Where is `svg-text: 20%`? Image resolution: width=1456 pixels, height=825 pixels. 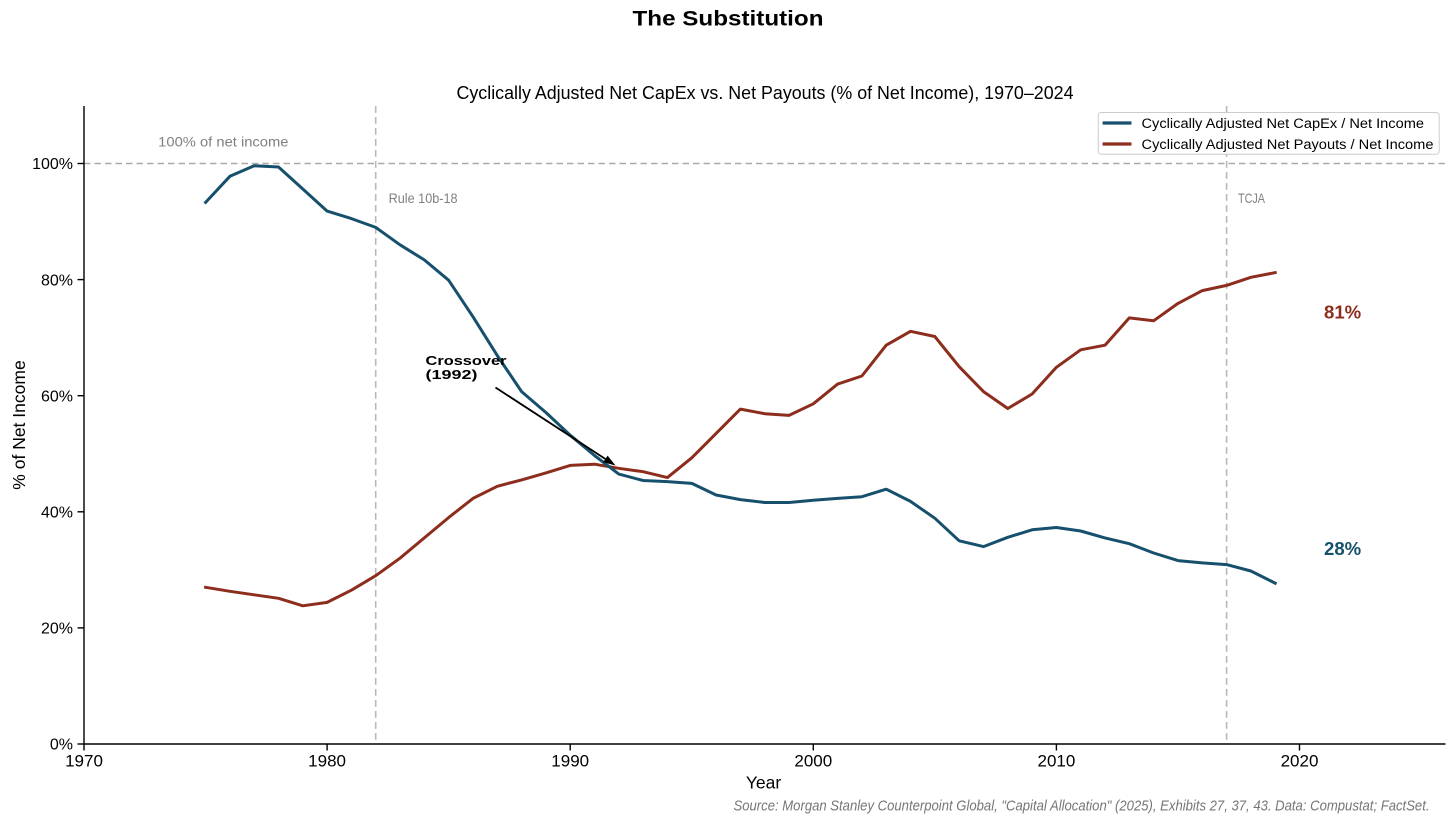
svg-text: 20% is located at coordinates (57, 629).